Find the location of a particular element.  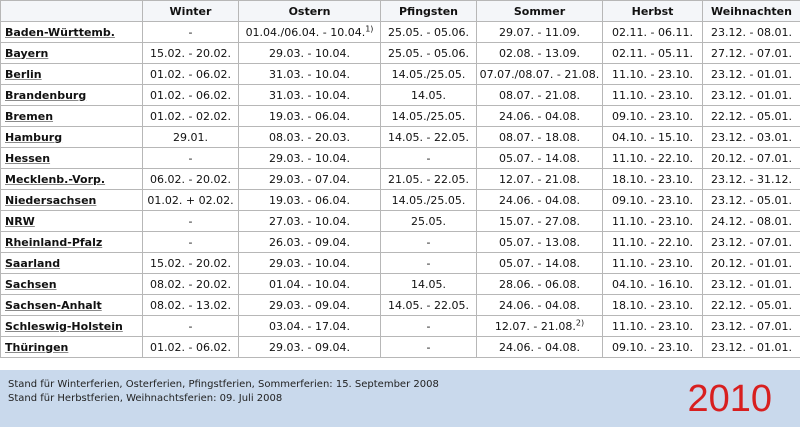

ostern-cell-text: 01.04./06.04. - 10.04. is located at coordinates (305, 32).